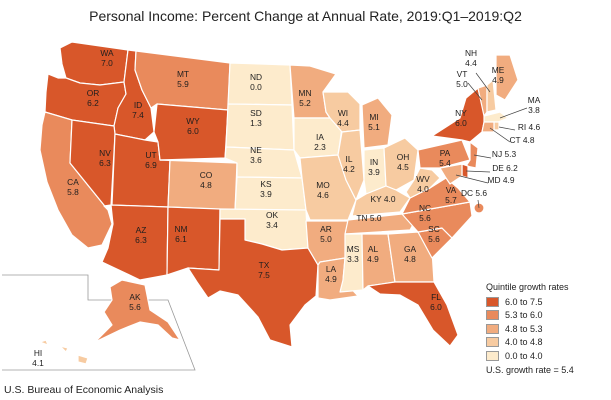 This screenshot has width=611, height=400. I want to click on leader-line-de, so click(478, 171).